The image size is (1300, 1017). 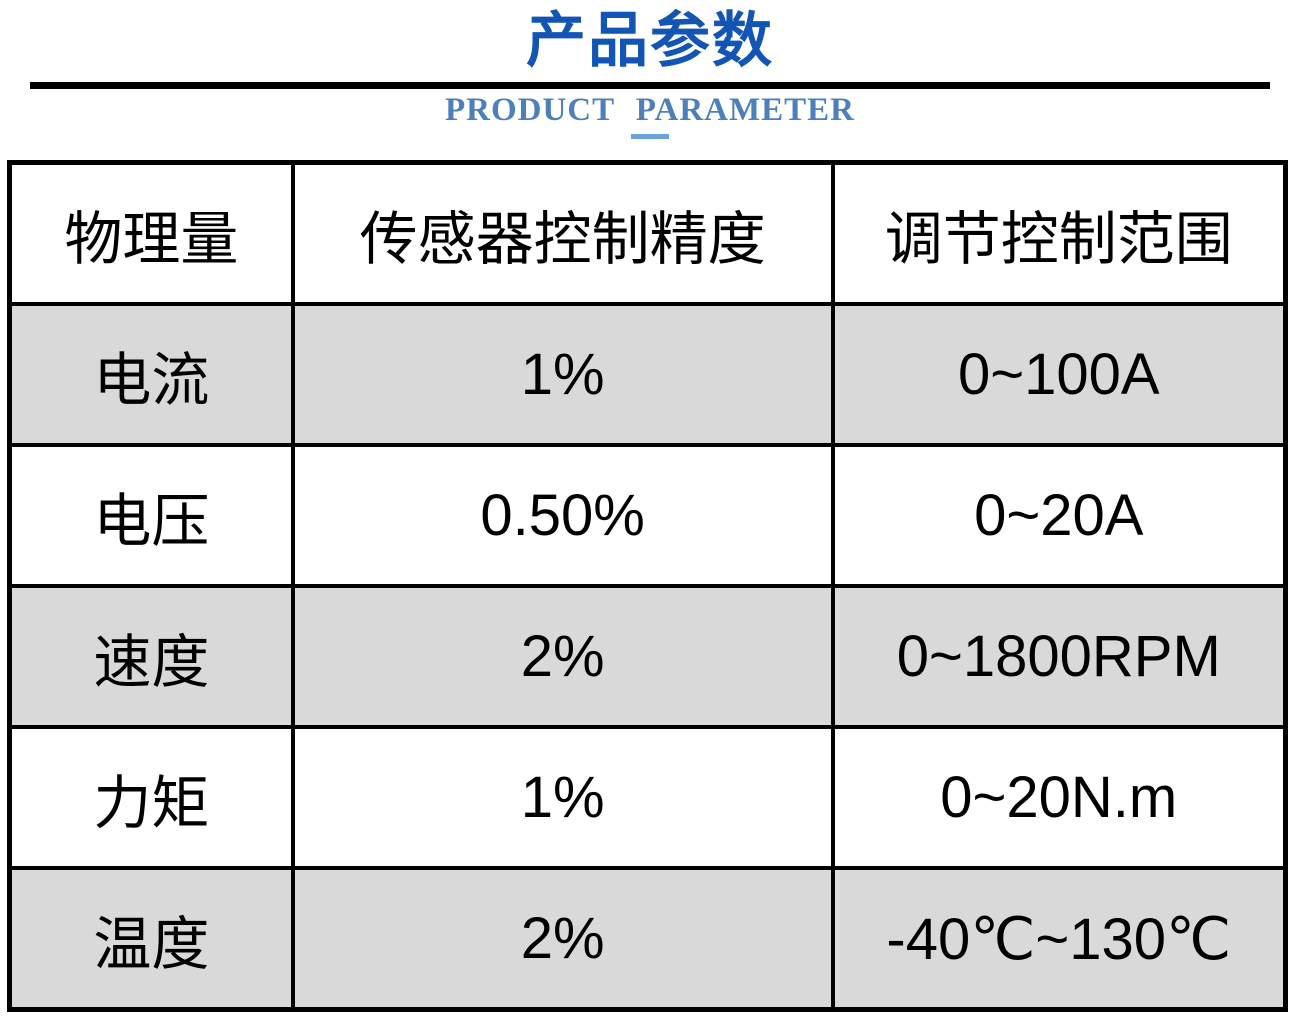 I want to click on header-cell-range: 调节控制范围, so click(x=1059, y=233).